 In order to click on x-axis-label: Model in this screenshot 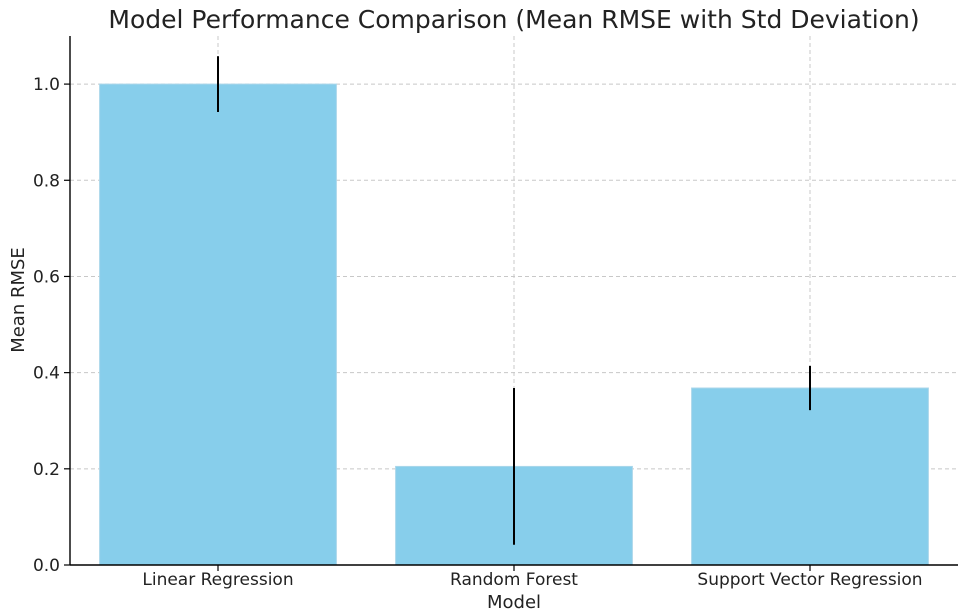, I will do `click(514, 602)`.